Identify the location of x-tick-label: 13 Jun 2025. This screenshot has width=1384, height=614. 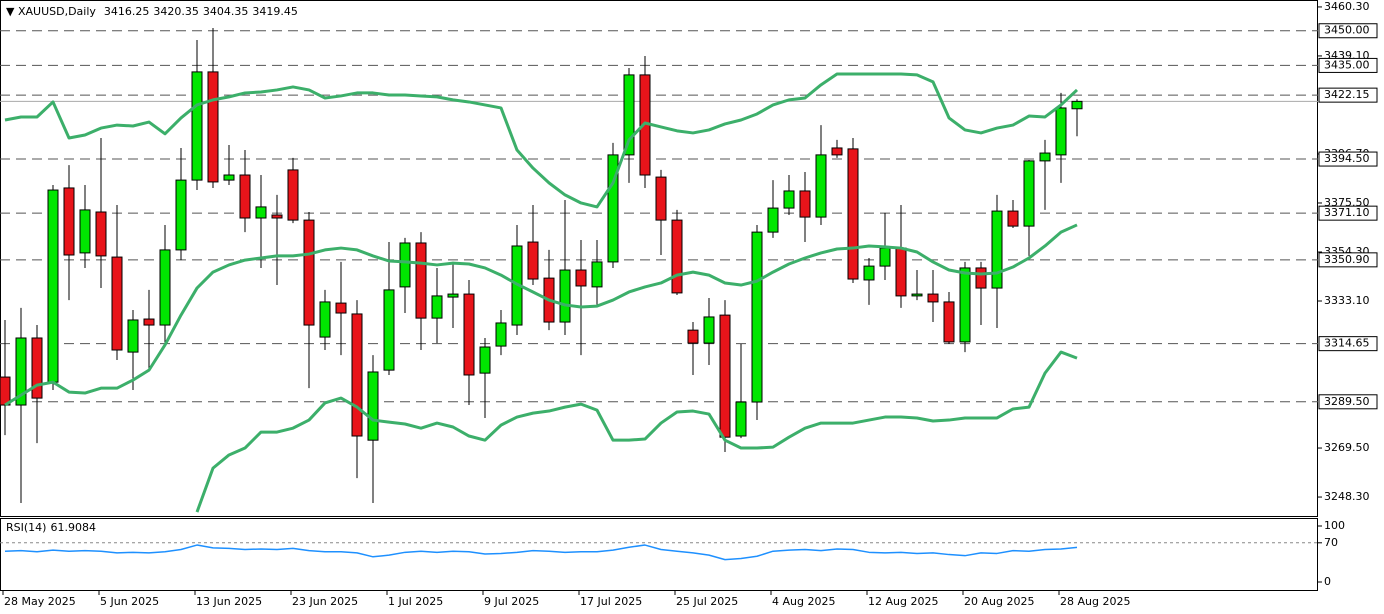
(229, 601).